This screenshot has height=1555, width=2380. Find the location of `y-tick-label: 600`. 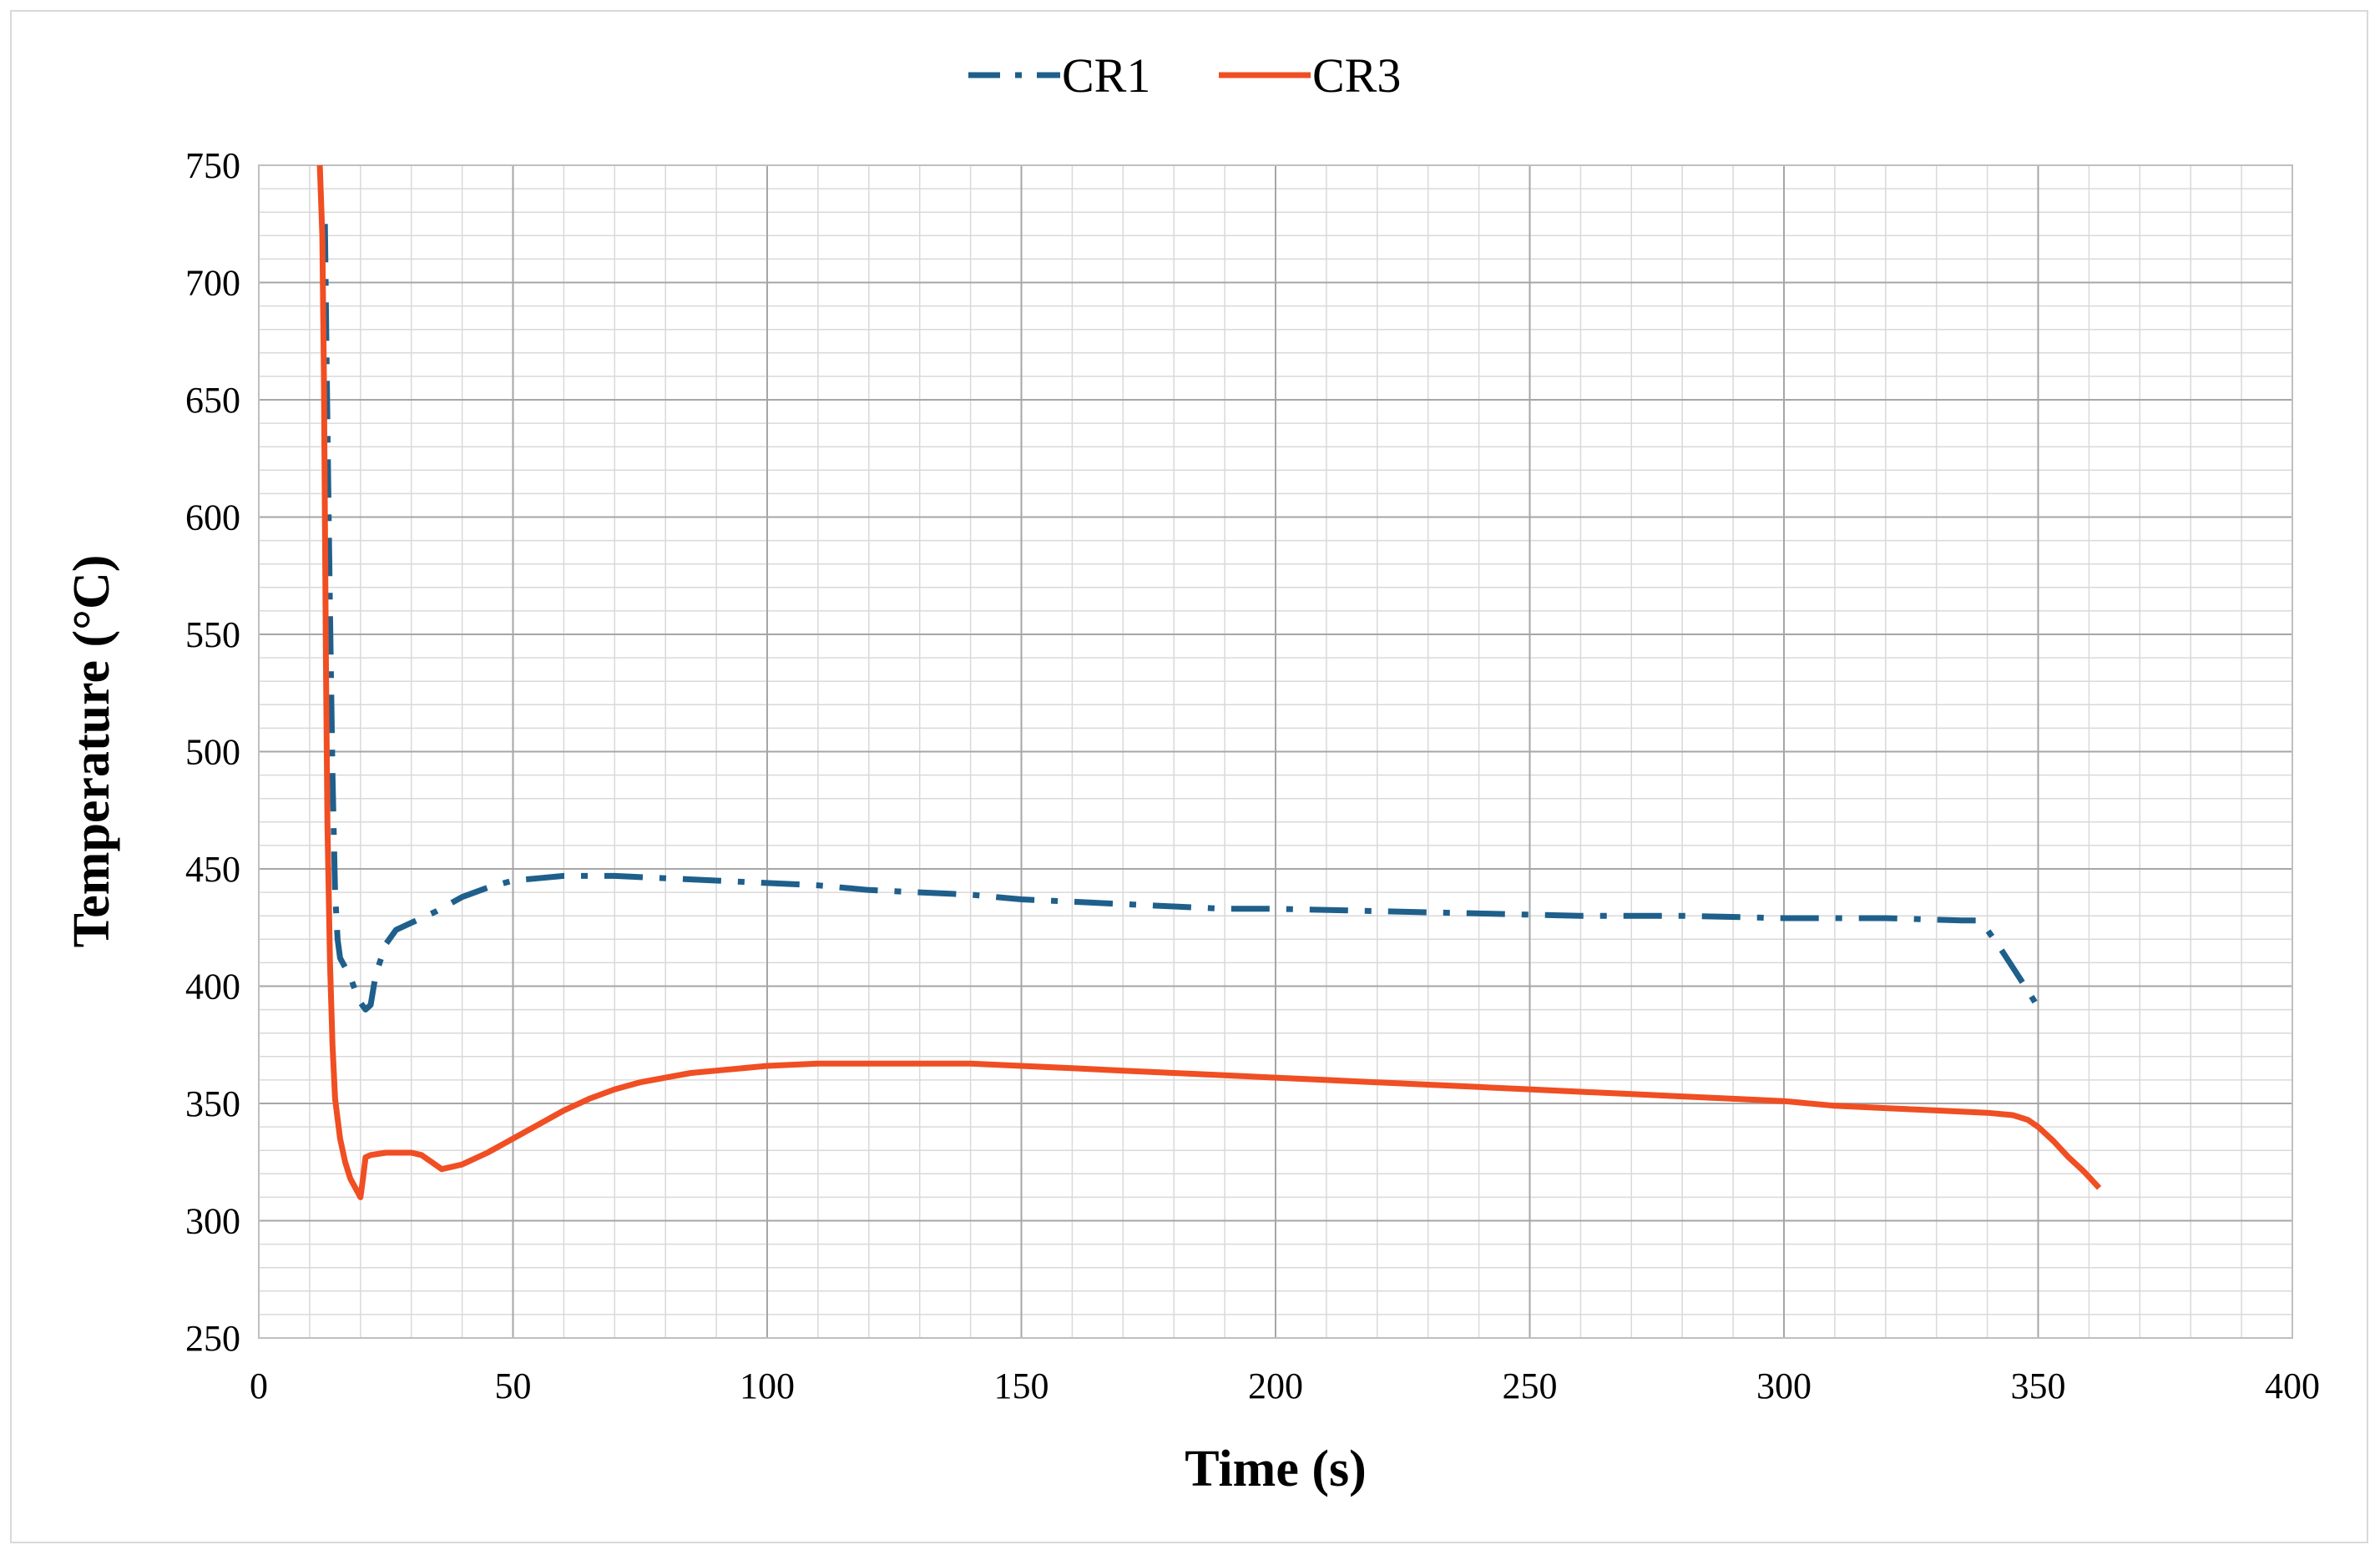

y-tick-label: 600 is located at coordinates (212, 518).